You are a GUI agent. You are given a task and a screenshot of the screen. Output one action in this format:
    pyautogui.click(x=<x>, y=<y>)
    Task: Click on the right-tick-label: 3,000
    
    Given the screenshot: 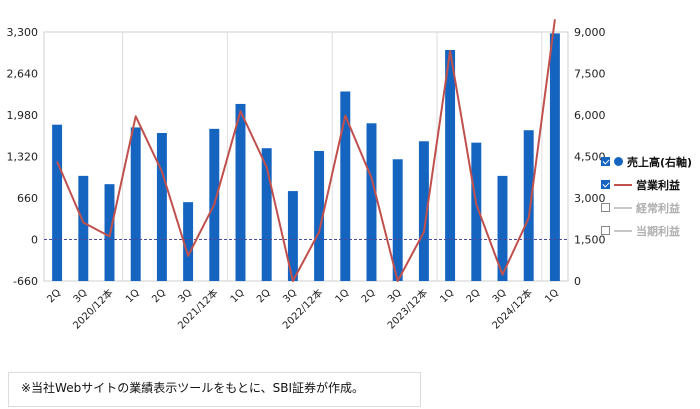 What is the action you would take?
    pyautogui.click(x=590, y=198)
    